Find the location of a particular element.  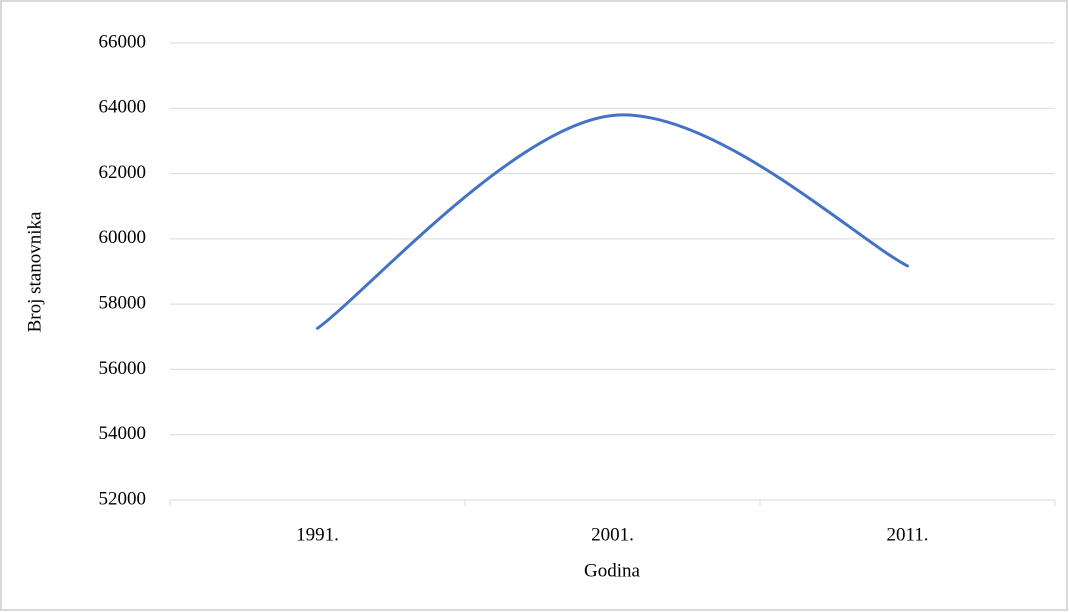

y-tick-label: 58000 is located at coordinates (123, 303).